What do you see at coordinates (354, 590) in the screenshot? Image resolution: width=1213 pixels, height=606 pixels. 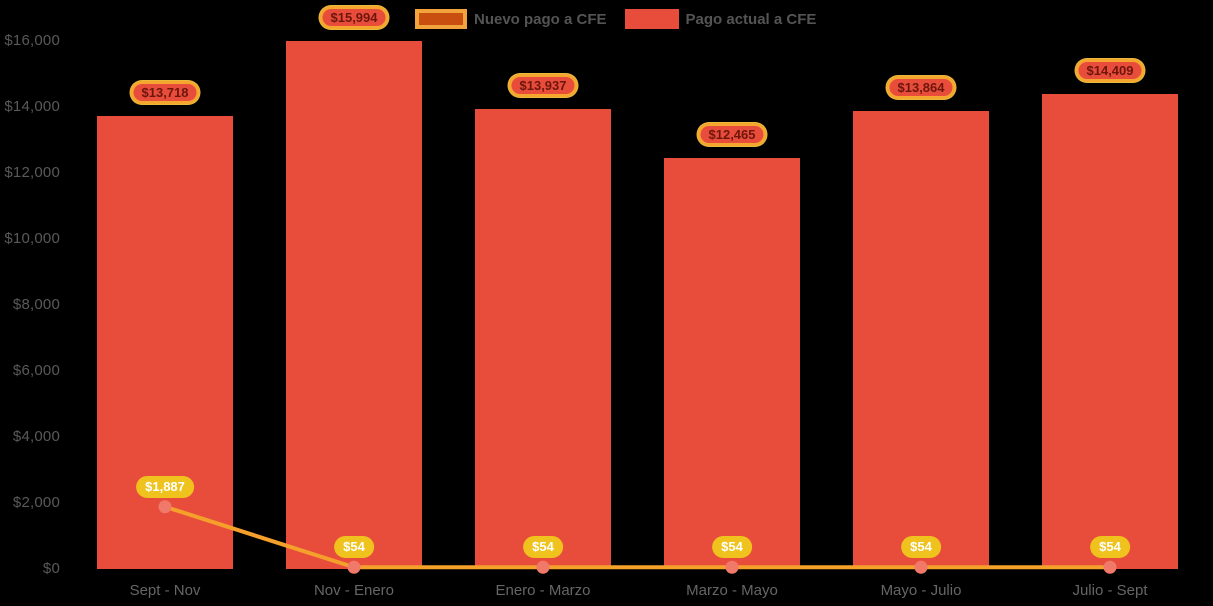 I see `x-axis-label: Nov - Enero` at bounding box center [354, 590].